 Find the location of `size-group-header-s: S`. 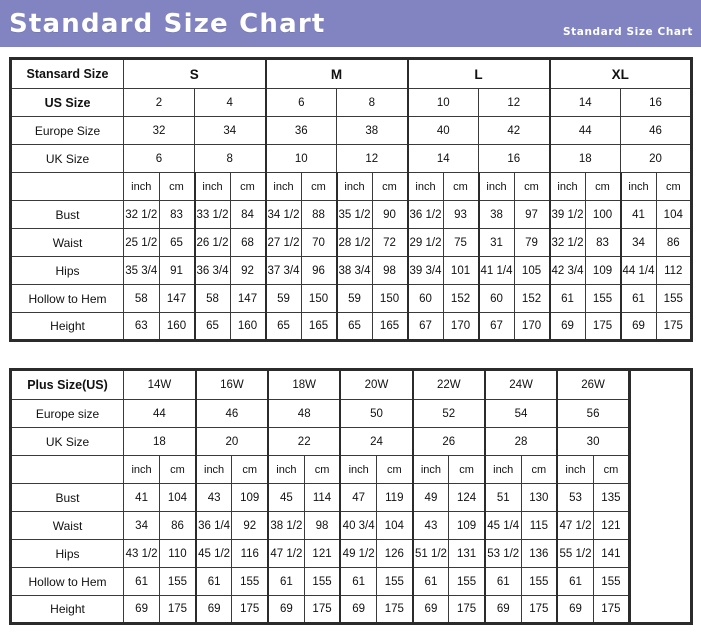

size-group-header-s: S is located at coordinates (194, 73).